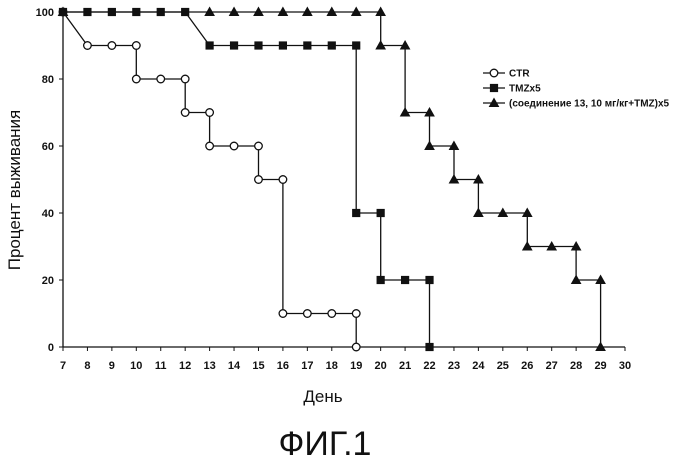  I want to click on legend: CTR TMZx5 (соединение 13, 10 мг/кг+TMZ)x5, so click(576, 89).